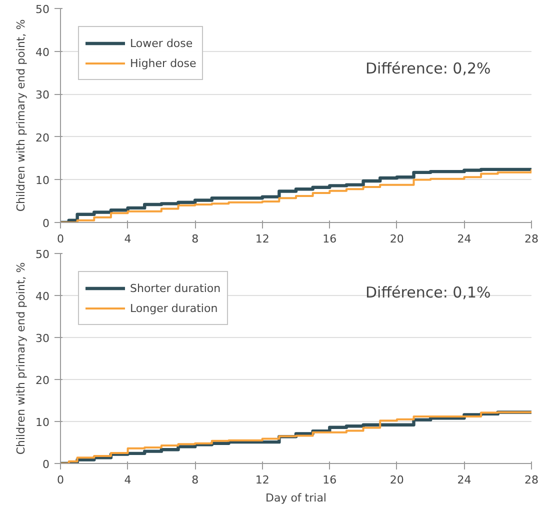 This screenshot has width=550, height=520. I want to click on x-axis-title: Day of trial, so click(296, 498).